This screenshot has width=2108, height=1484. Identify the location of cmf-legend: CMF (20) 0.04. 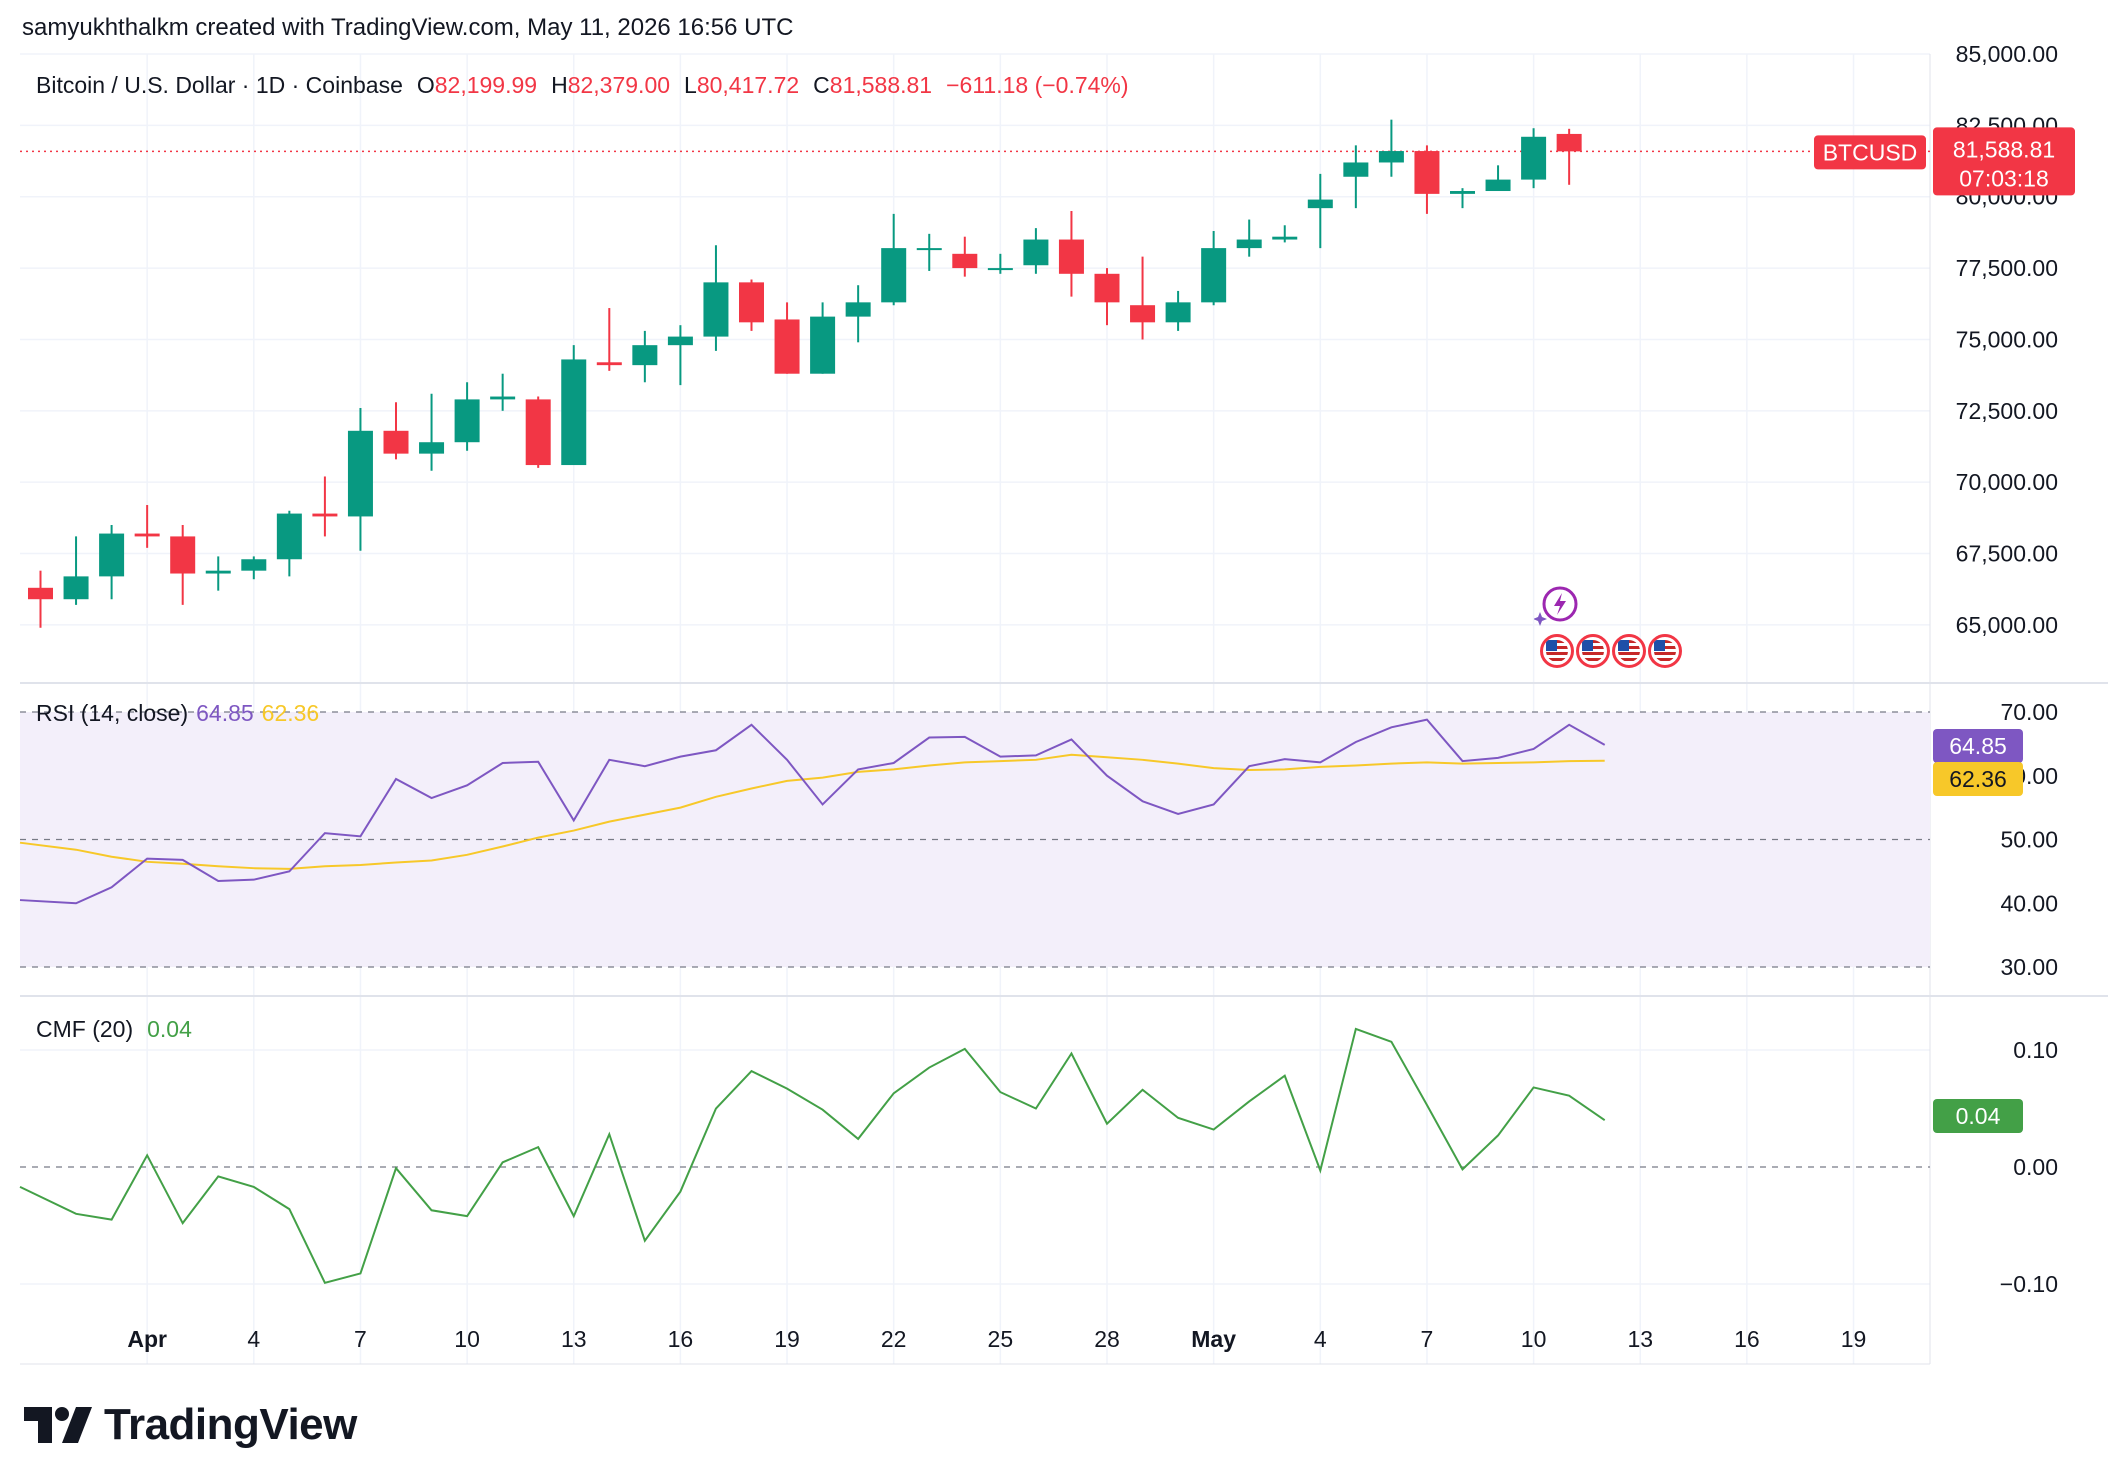
(118, 1029).